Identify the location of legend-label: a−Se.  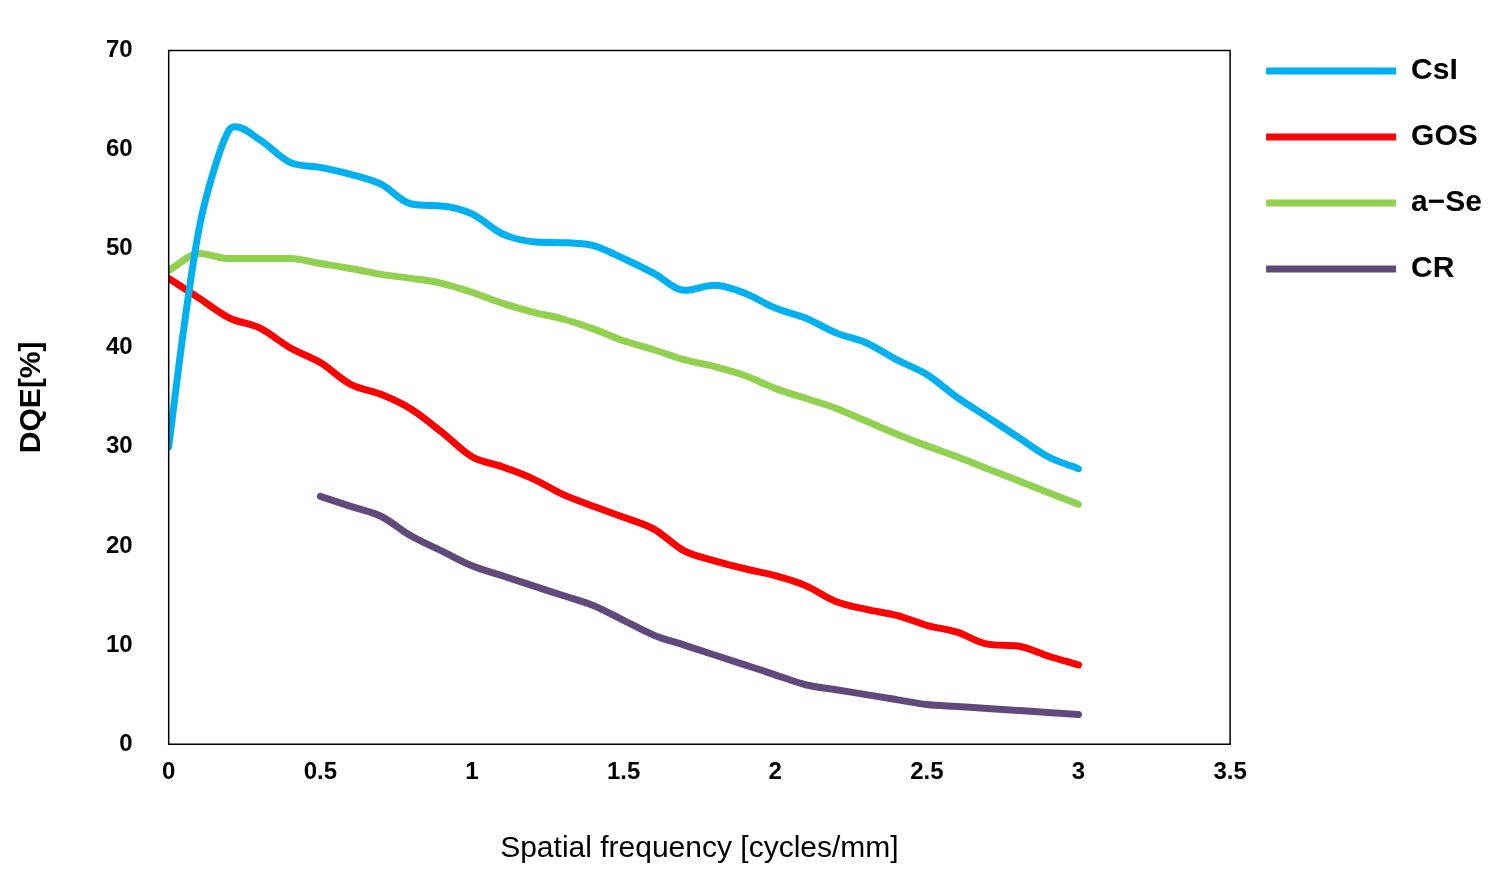
(1447, 201).